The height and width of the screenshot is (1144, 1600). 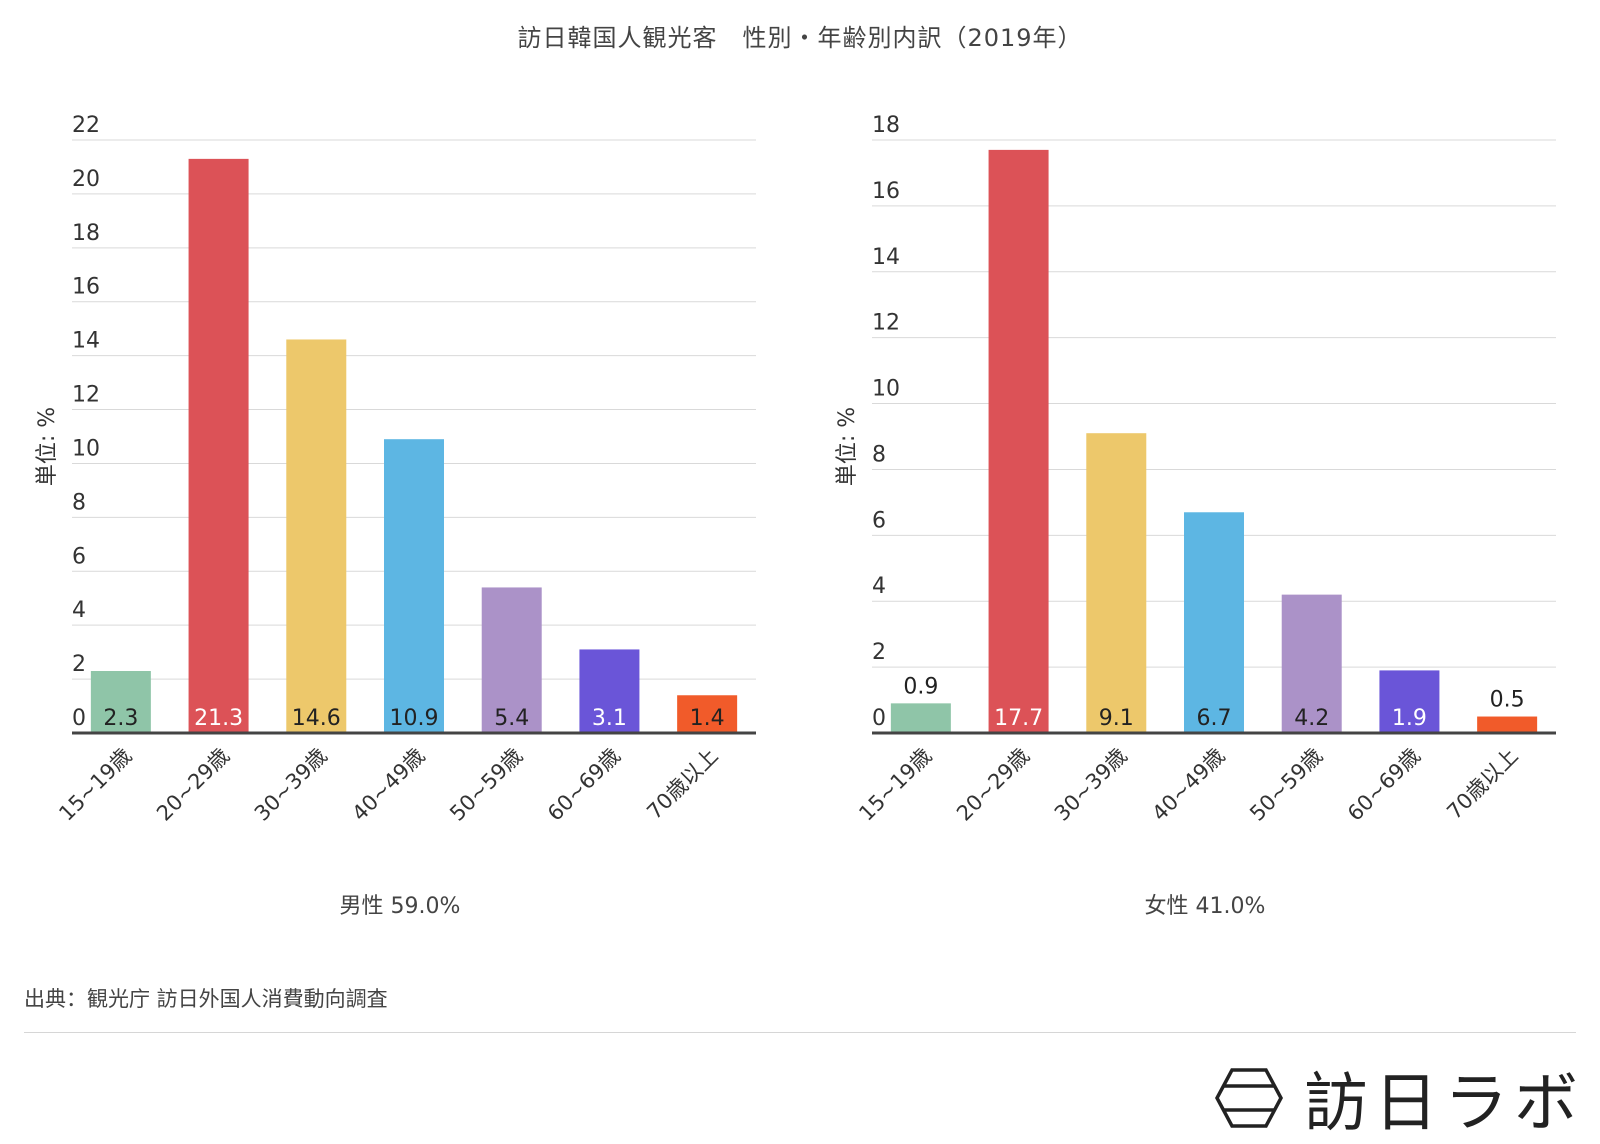 I want to click on data-label: 5.4, so click(x=511, y=718).